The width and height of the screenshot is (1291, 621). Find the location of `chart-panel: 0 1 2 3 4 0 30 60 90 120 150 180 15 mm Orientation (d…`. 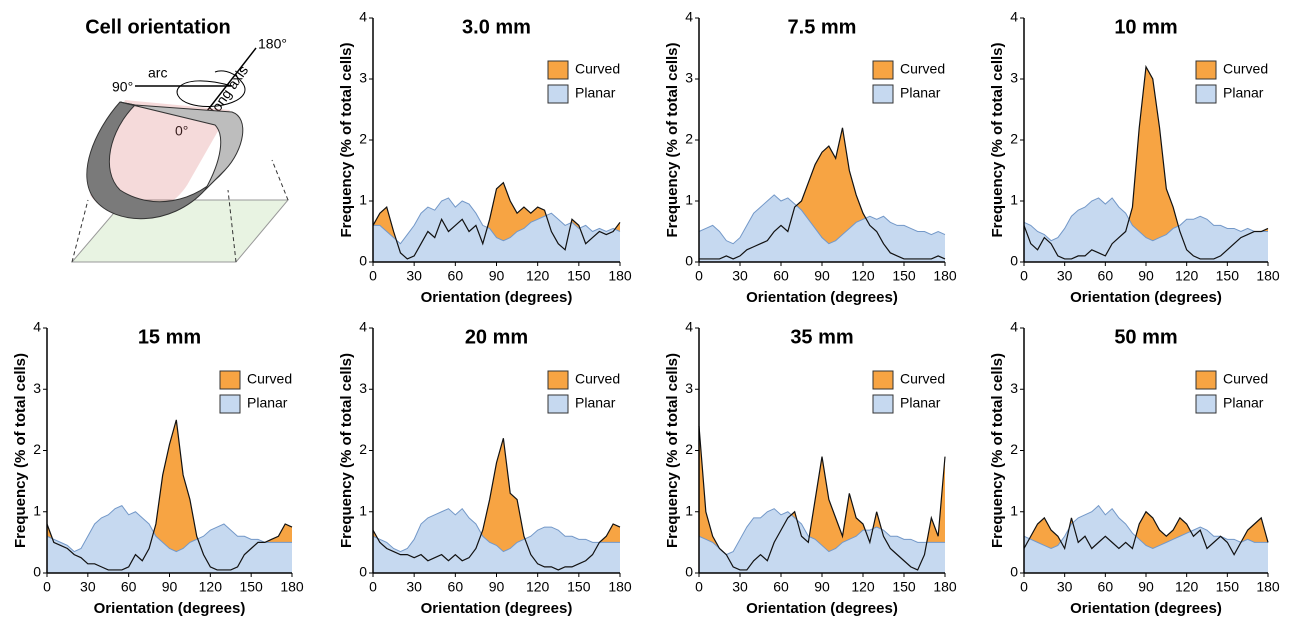

chart-panel: 0 1 2 3 4 0 30 60 90 120 150 180 15 mm Orientation (d… is located at coordinates (158, 468).